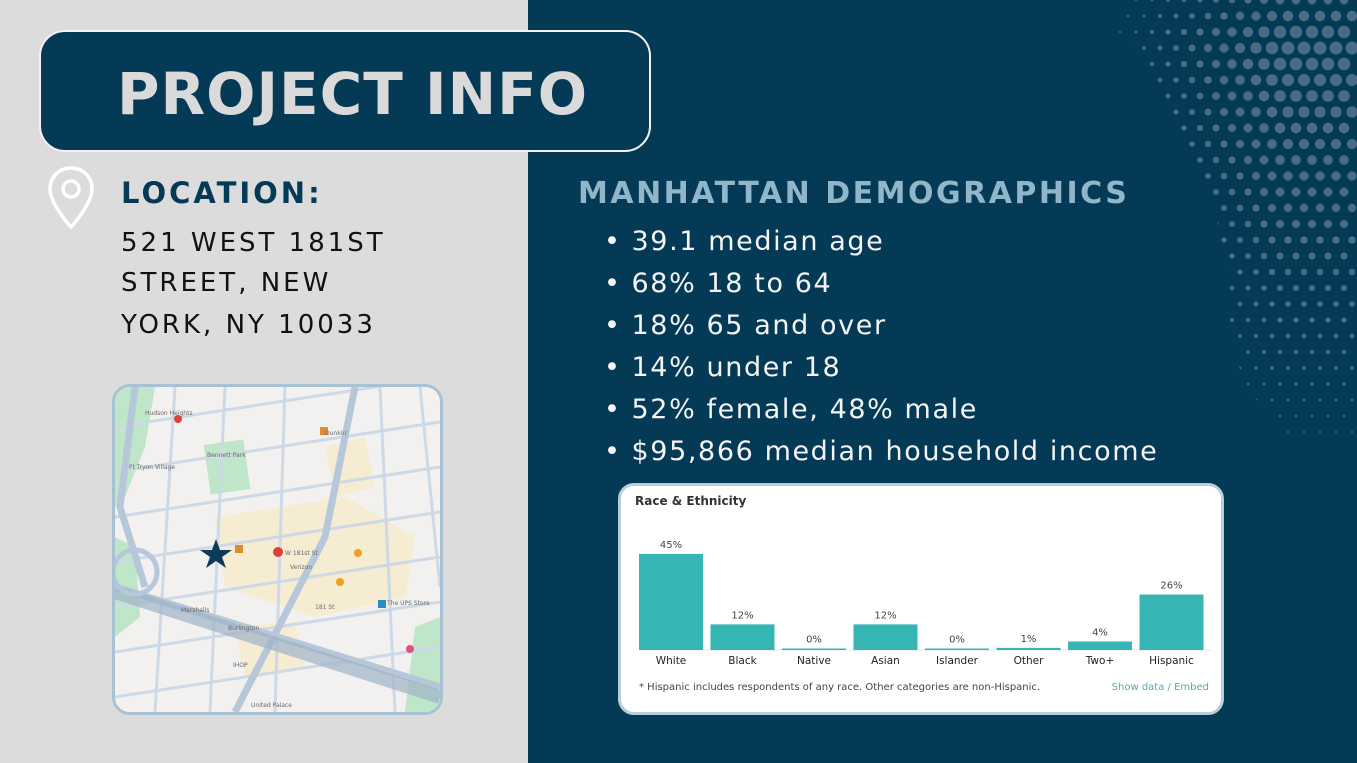  What do you see at coordinates (742, 637) in the screenshot?
I see `chart-bar-black` at bounding box center [742, 637].